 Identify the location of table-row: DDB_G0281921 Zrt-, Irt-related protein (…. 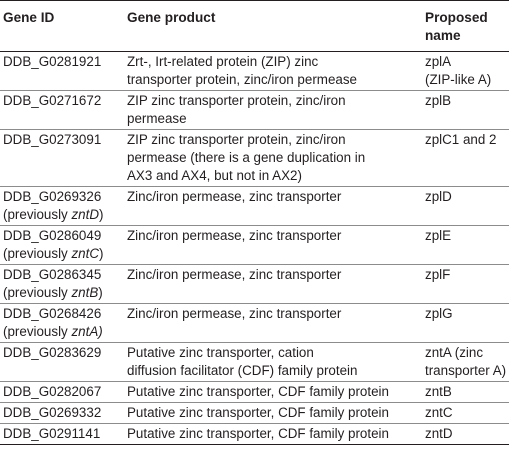
(254, 71).